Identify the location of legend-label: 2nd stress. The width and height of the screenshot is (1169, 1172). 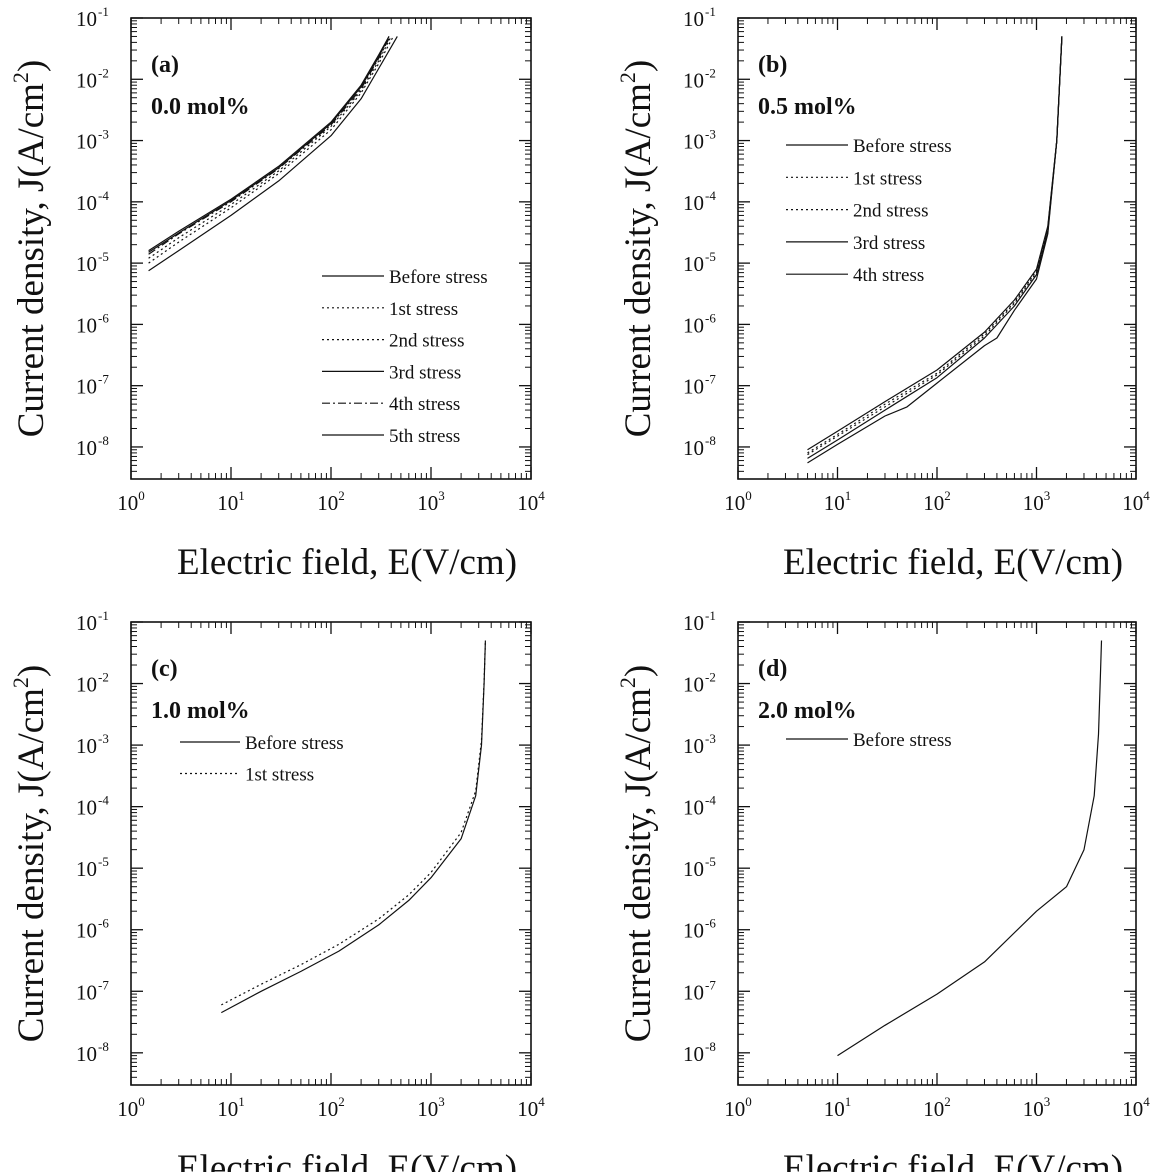
(426, 341).